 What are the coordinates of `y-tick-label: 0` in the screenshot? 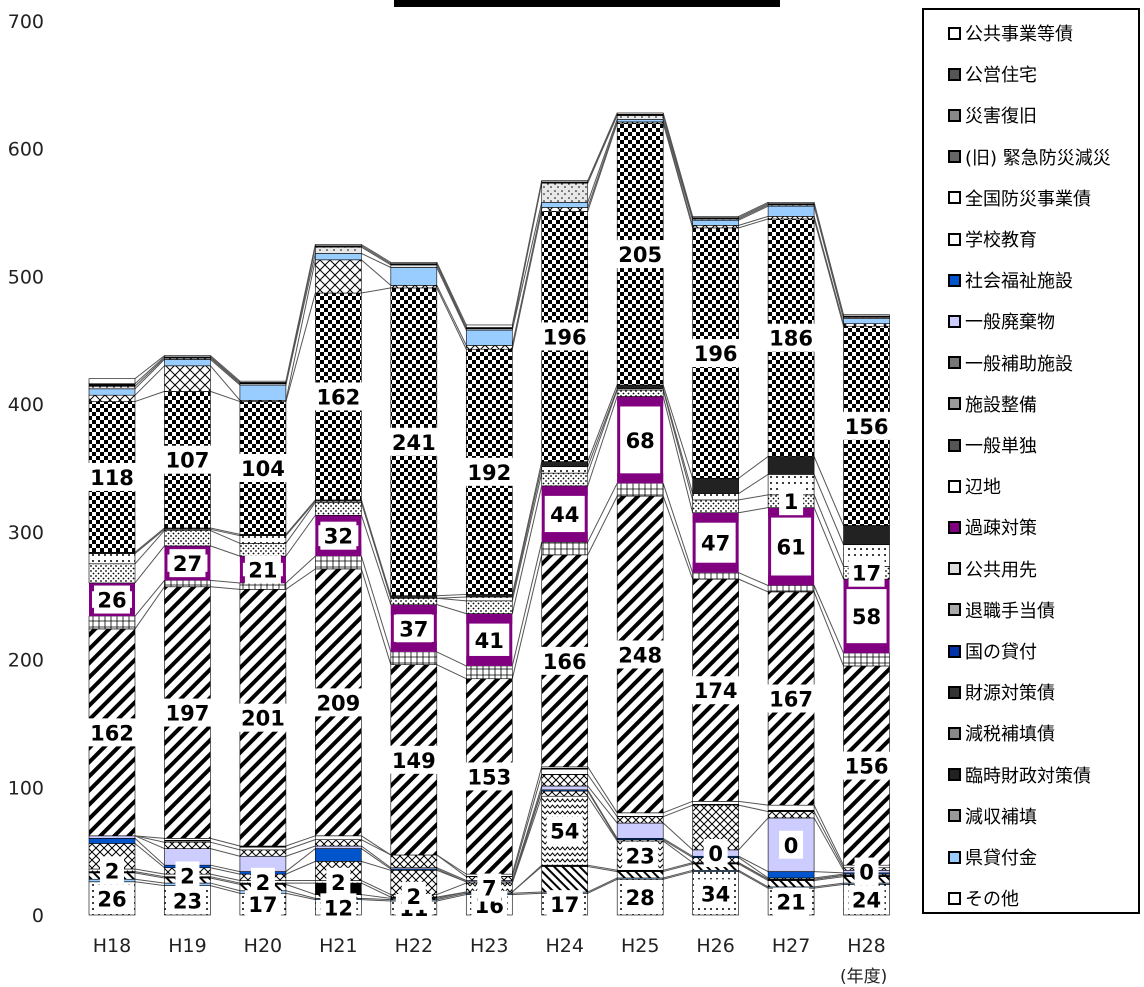 It's located at (38, 916).